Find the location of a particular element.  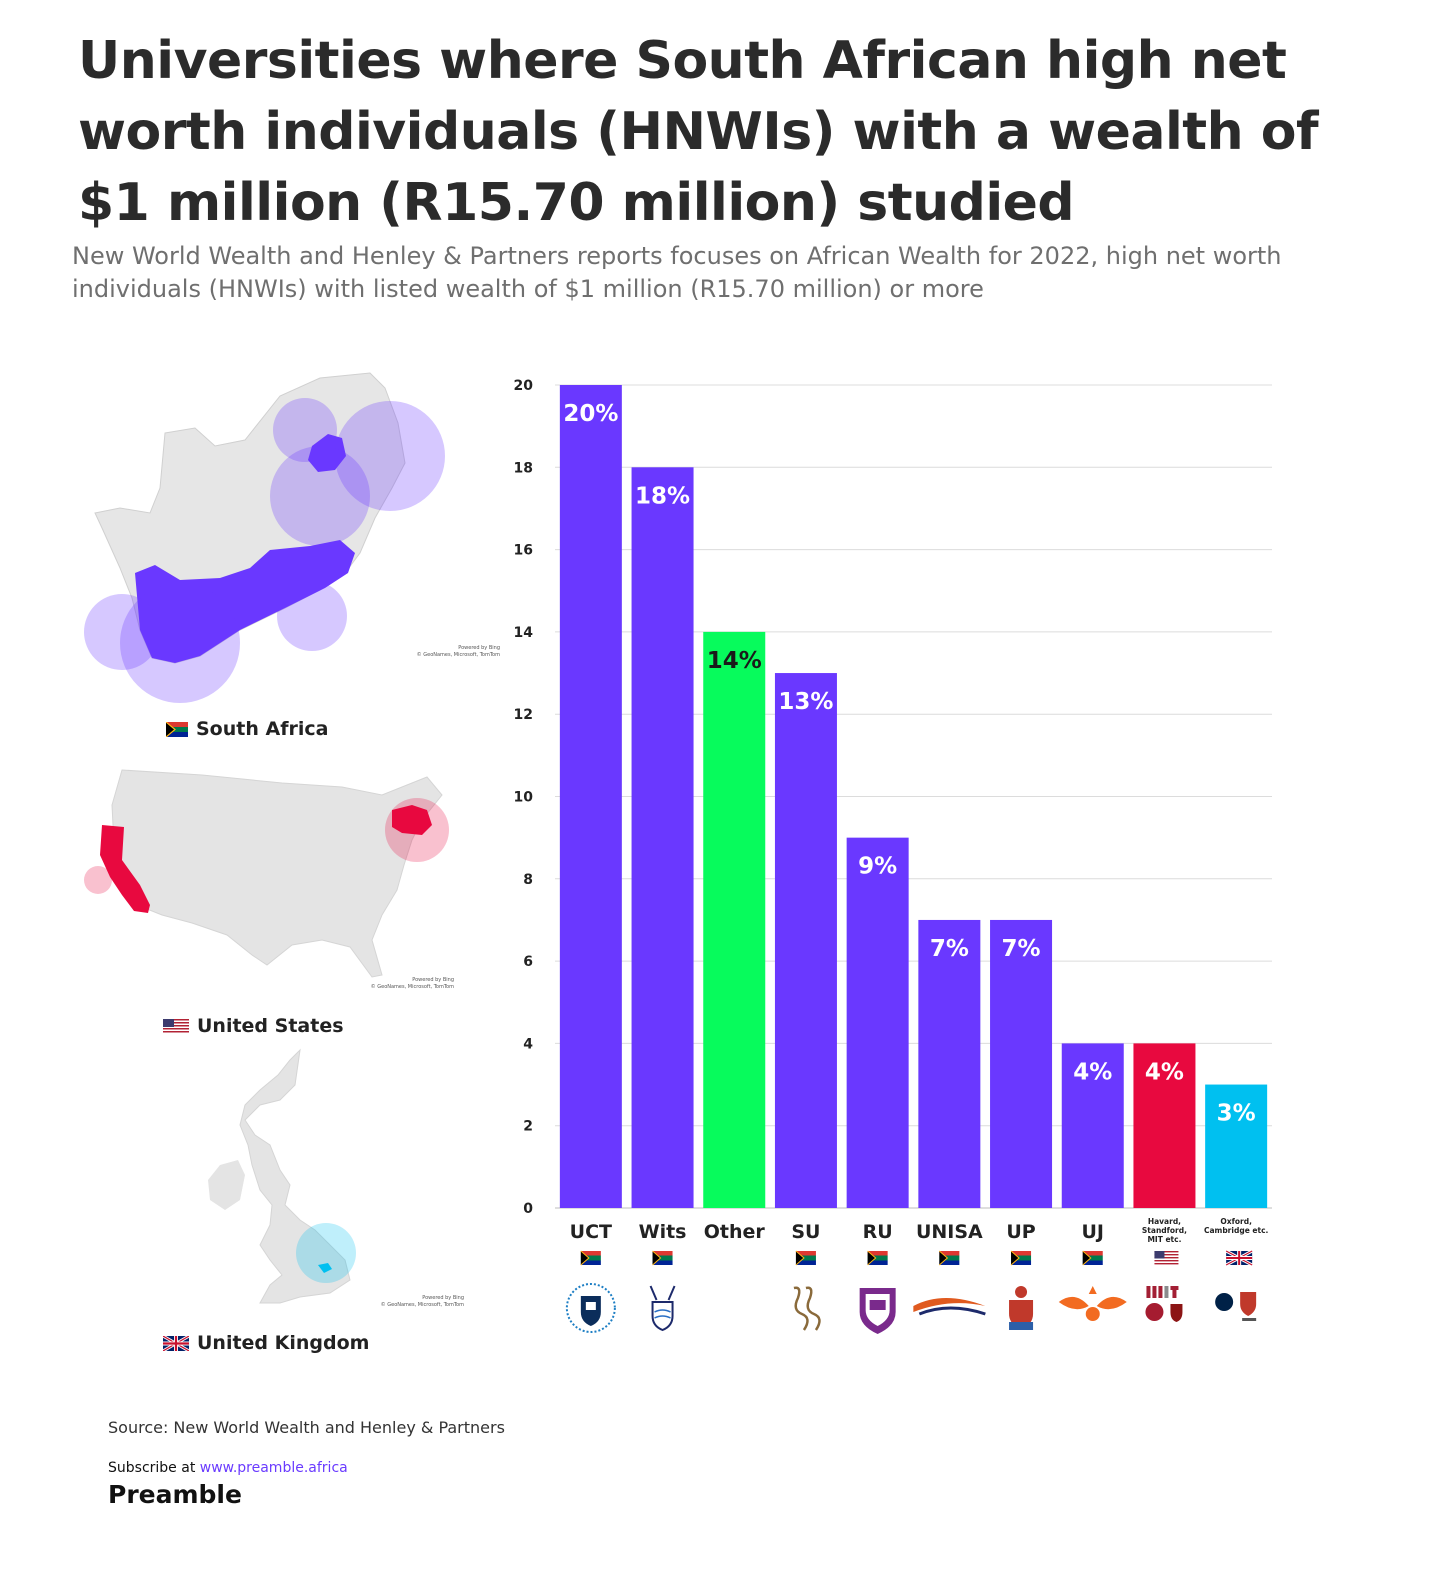

united-kingdom-map is located at coordinates (282, 1176).